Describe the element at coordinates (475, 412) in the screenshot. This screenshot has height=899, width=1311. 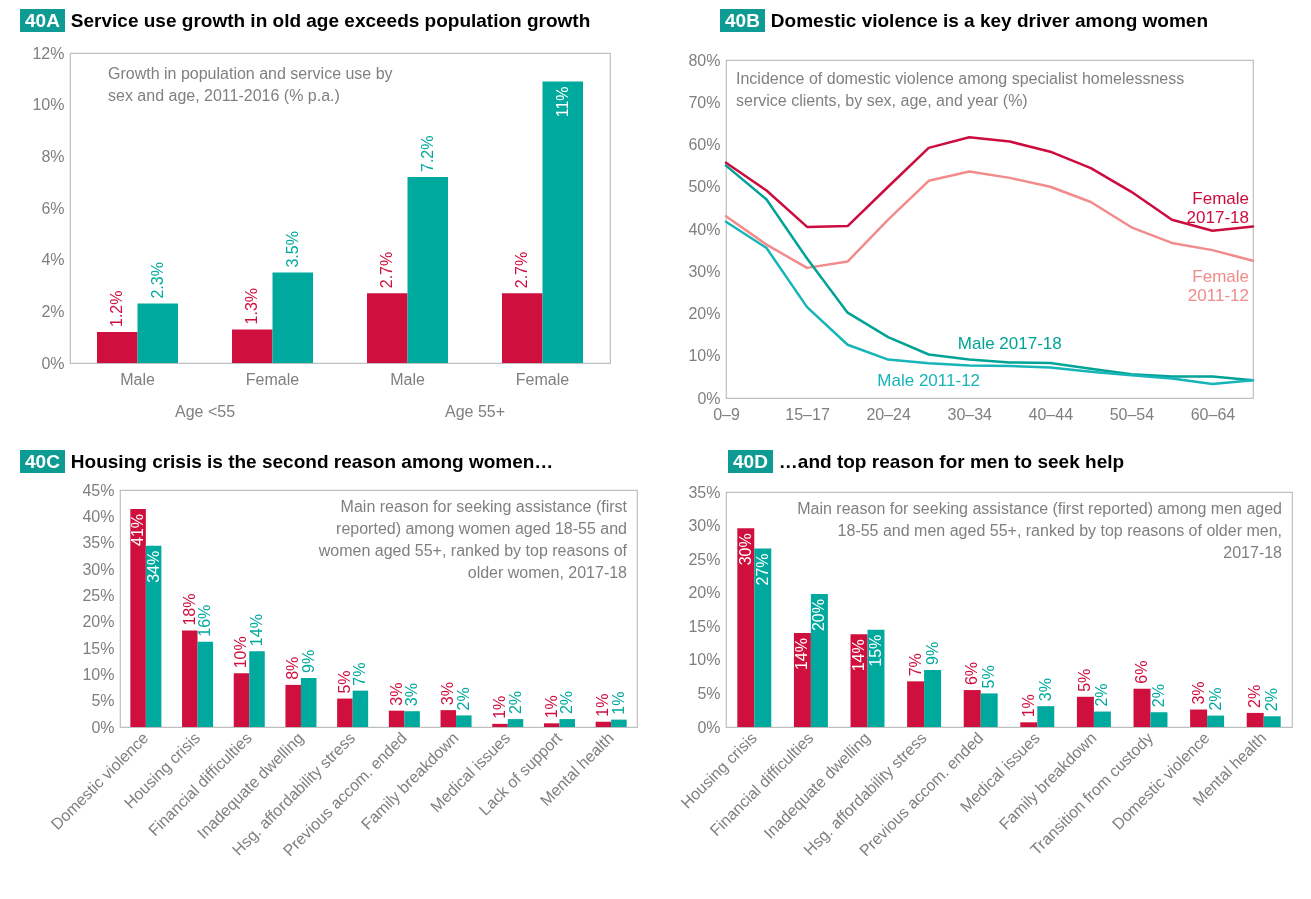
I see `text: Age 55+` at that location.